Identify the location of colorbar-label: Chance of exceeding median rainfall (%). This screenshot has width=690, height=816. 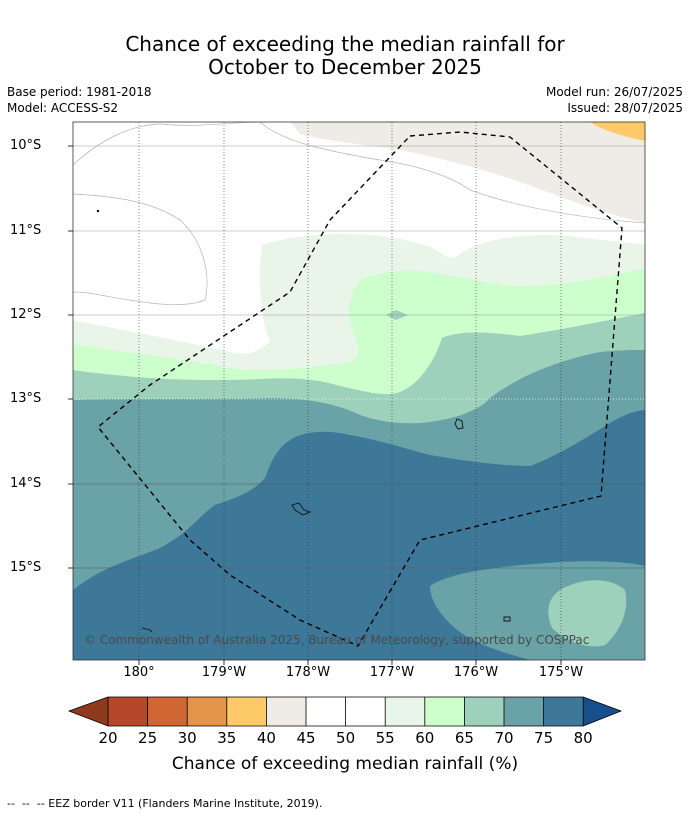
(345, 764).